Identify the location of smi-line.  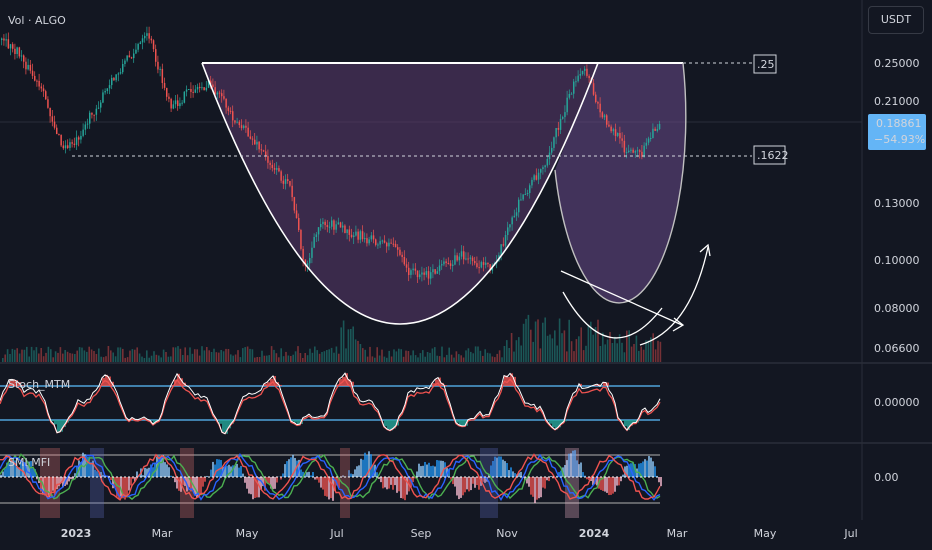
(330, 477).